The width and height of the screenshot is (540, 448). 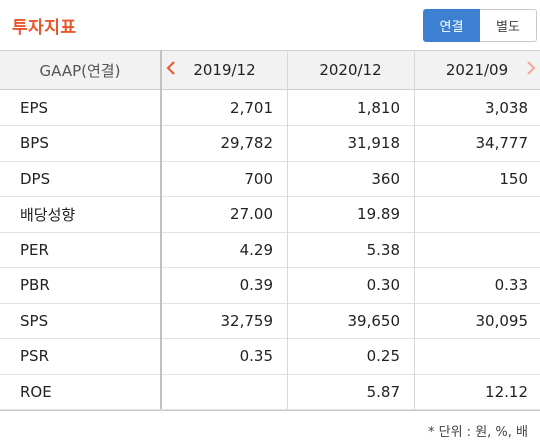 What do you see at coordinates (383, 285) in the screenshot?
I see `value-cell: 0.30` at bounding box center [383, 285].